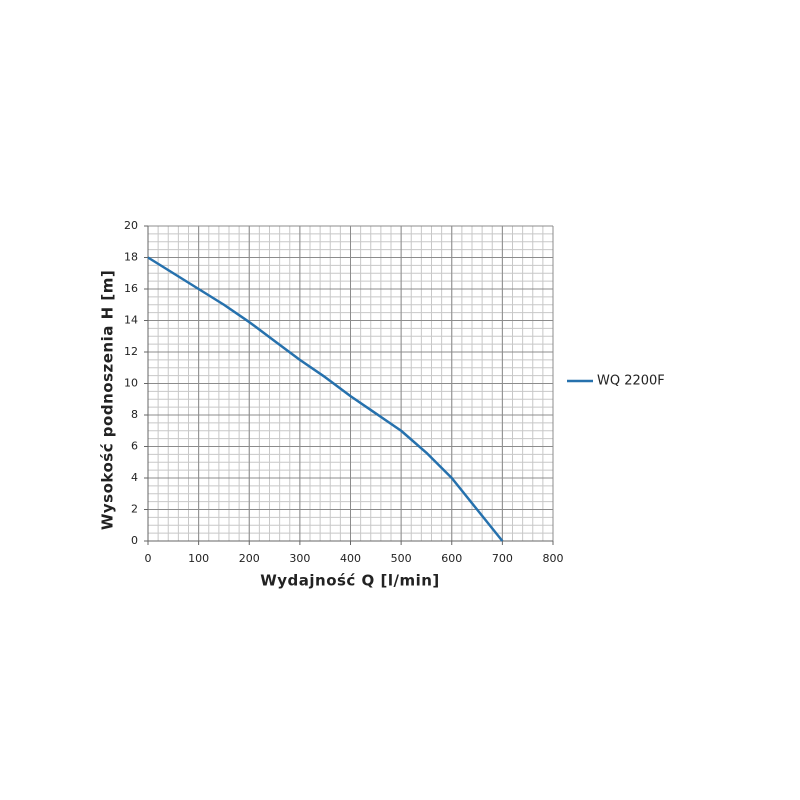 The width and height of the screenshot is (800, 800). I want to click on x-tick-label: 800, so click(553, 558).